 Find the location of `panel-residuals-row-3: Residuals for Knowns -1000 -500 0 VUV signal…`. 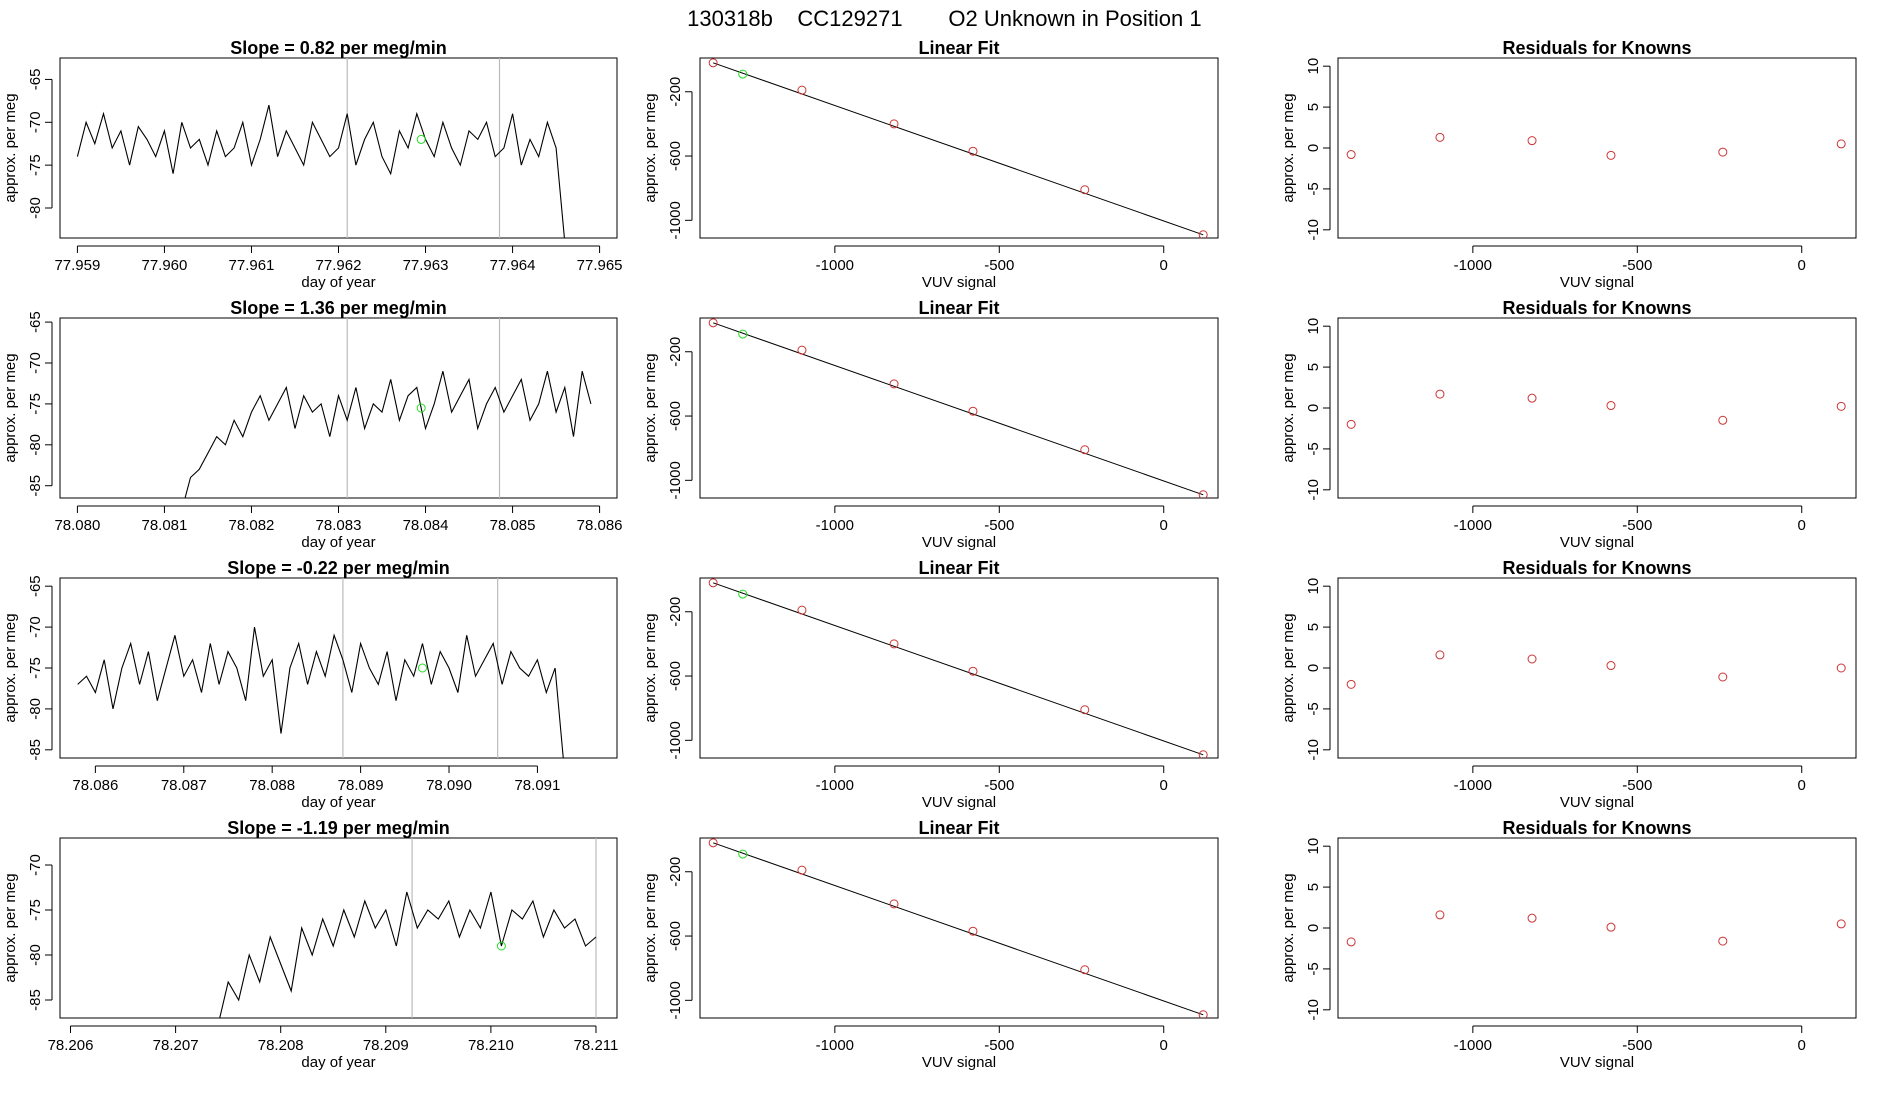

panel-residuals-row-3: Residuals for Knowns -1000 -500 0 VUV signal… is located at coordinates (1568, 684).